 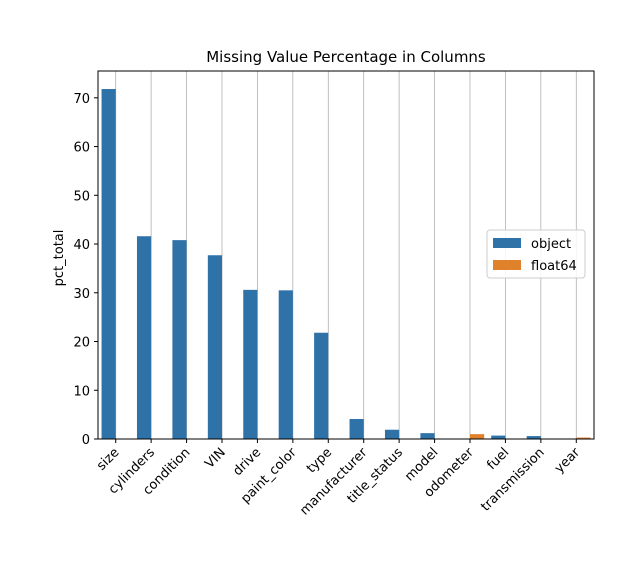 I want to click on legend: object float64, so click(x=536, y=254).